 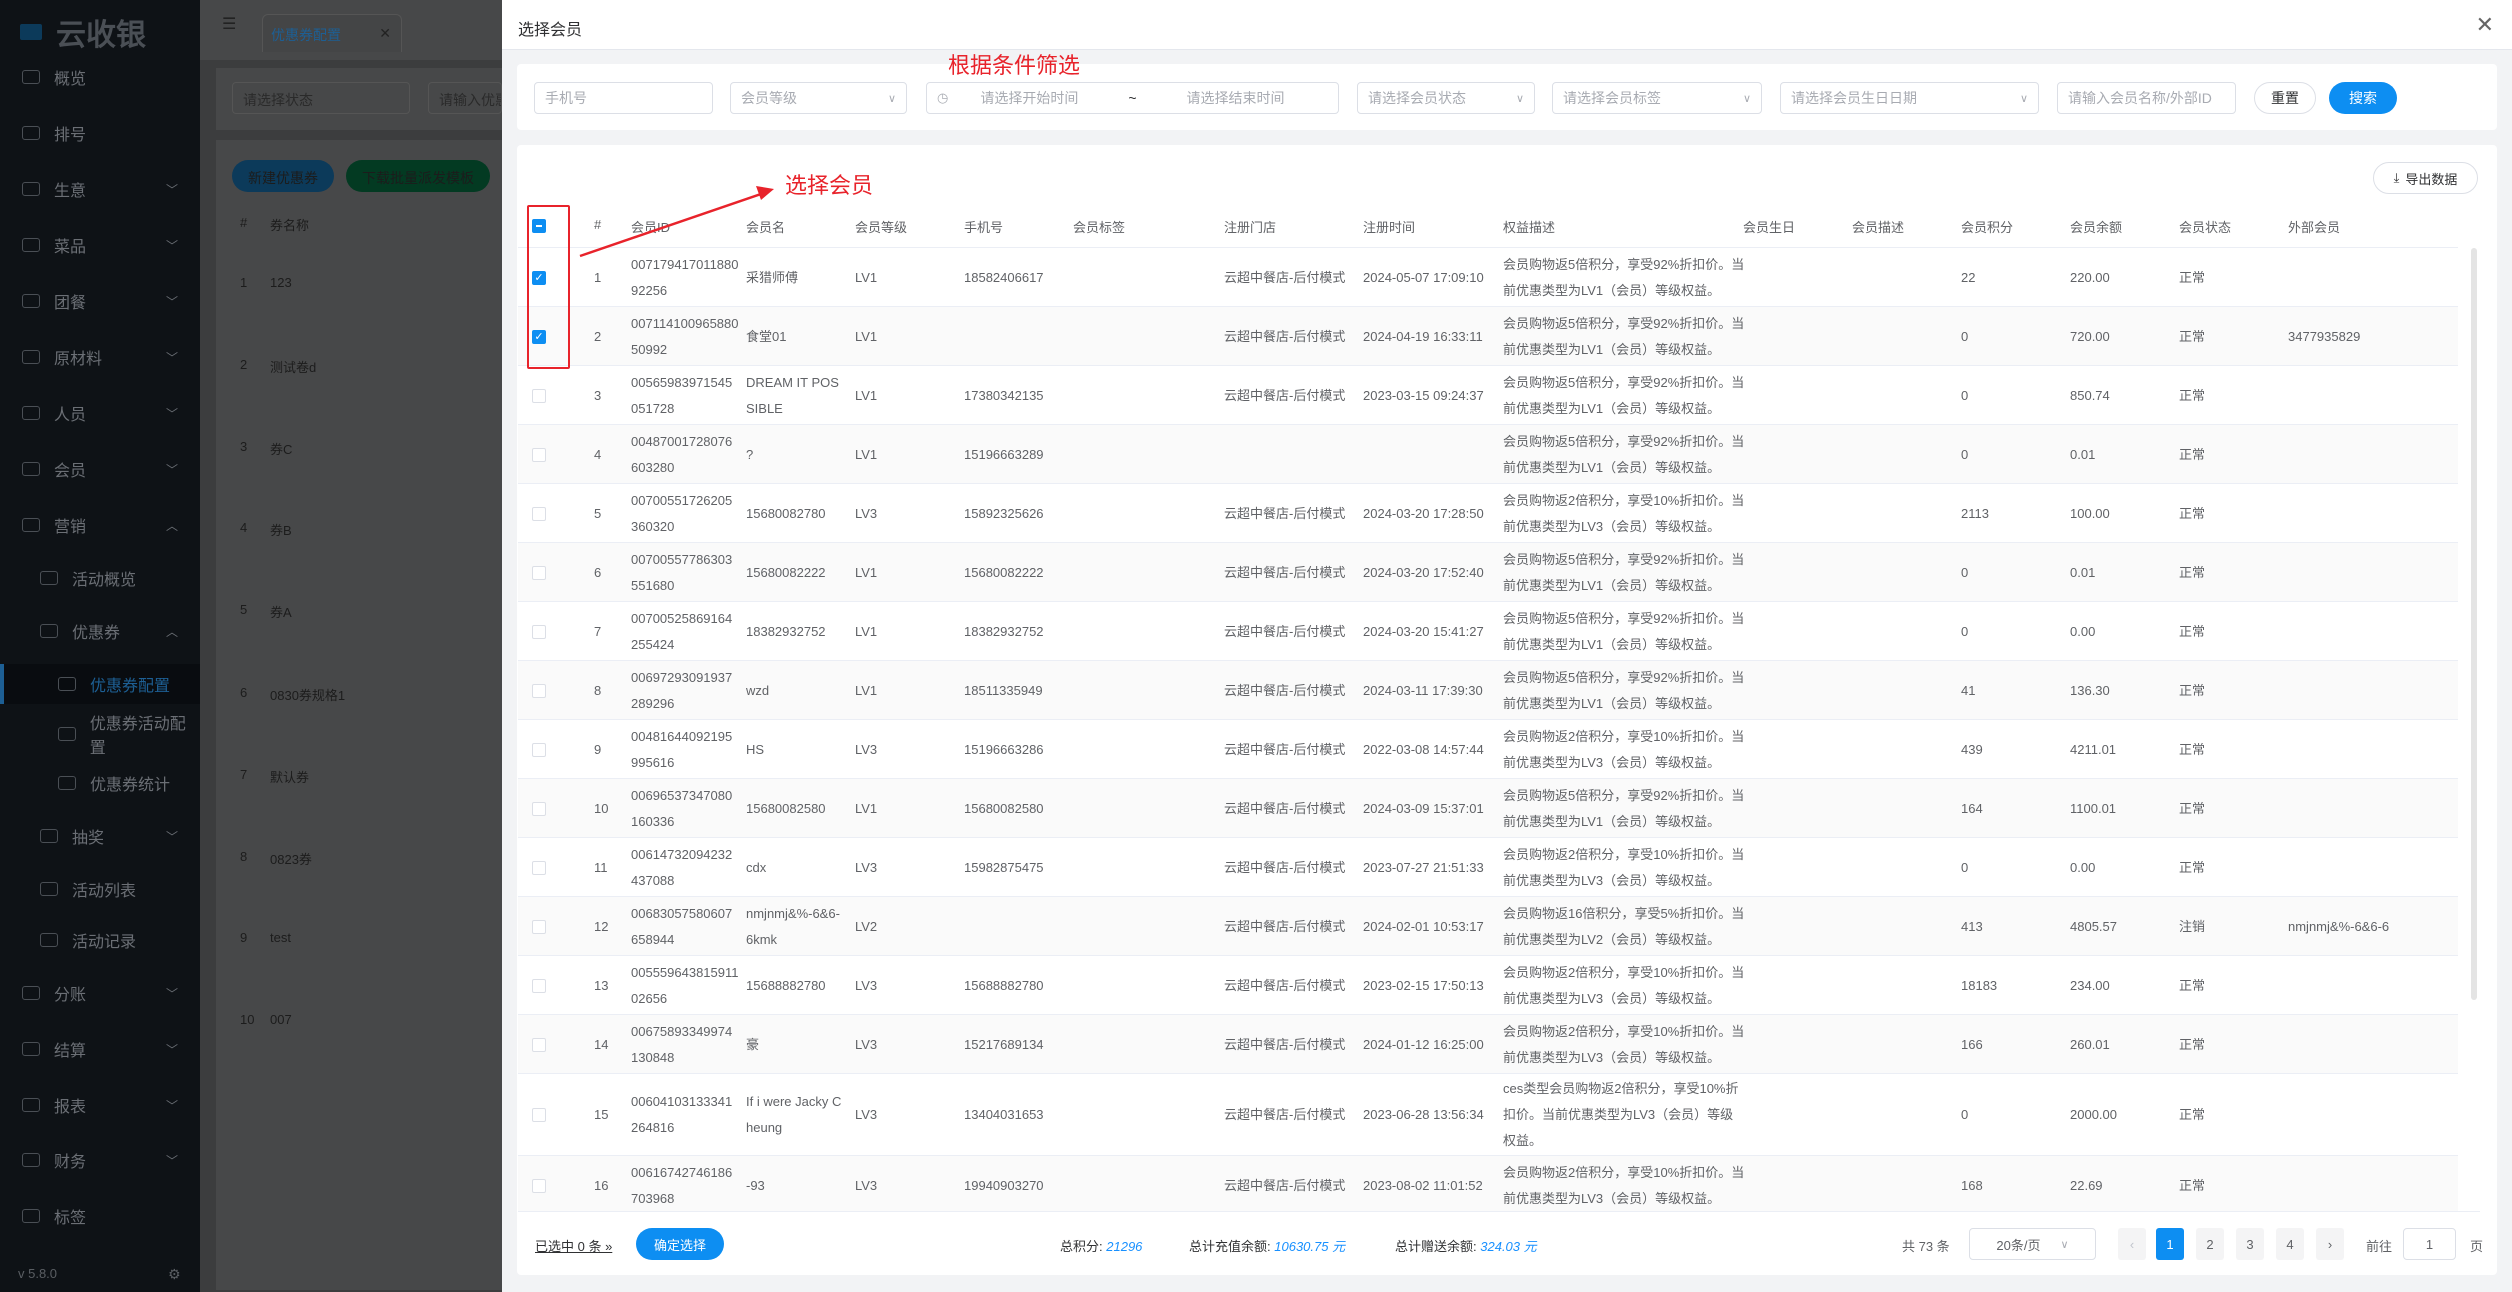 What do you see at coordinates (2146, 98) in the screenshot?
I see `name-id-input: 请输入会员名称/外部ID` at bounding box center [2146, 98].